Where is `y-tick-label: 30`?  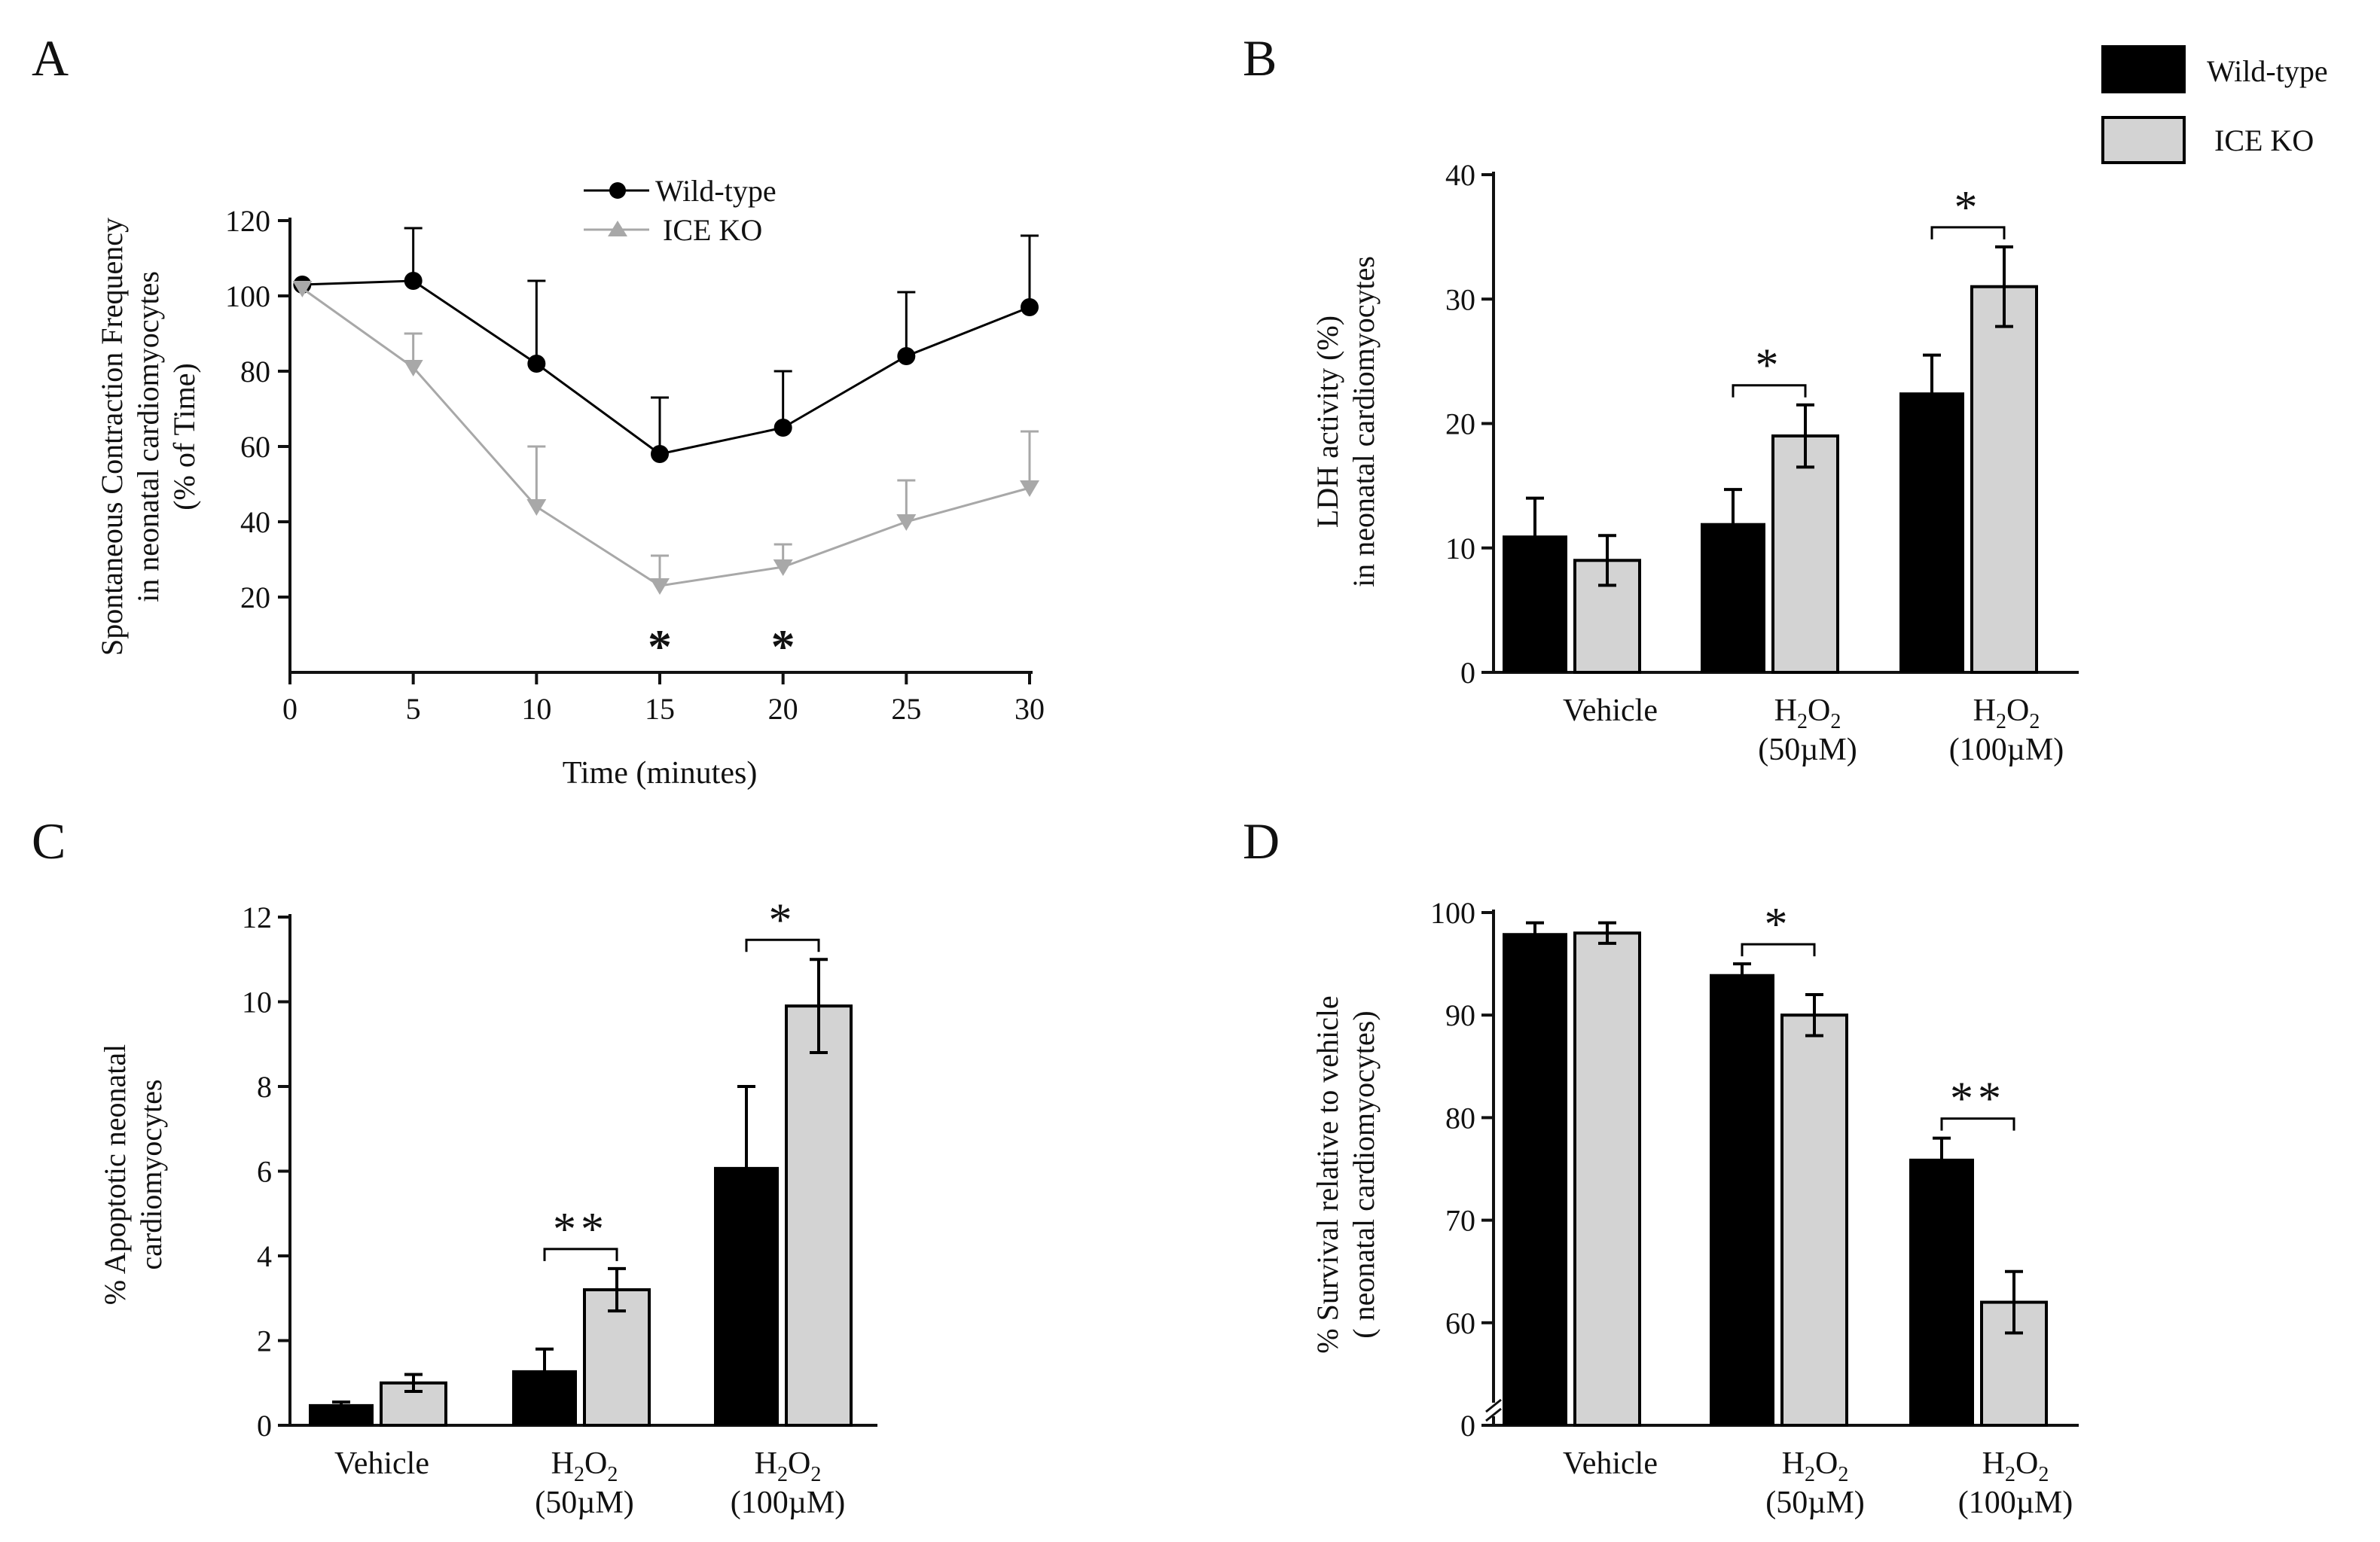
y-tick-label: 30 is located at coordinates (1460, 299).